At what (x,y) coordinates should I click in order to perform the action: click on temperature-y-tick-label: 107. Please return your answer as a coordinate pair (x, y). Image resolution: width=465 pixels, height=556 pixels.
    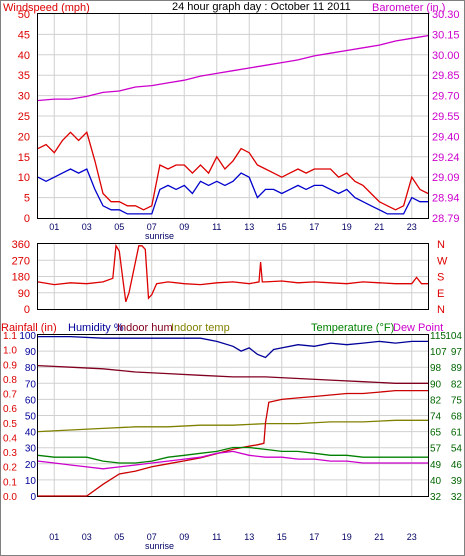
    Looking at the image, I should click on (438, 352).